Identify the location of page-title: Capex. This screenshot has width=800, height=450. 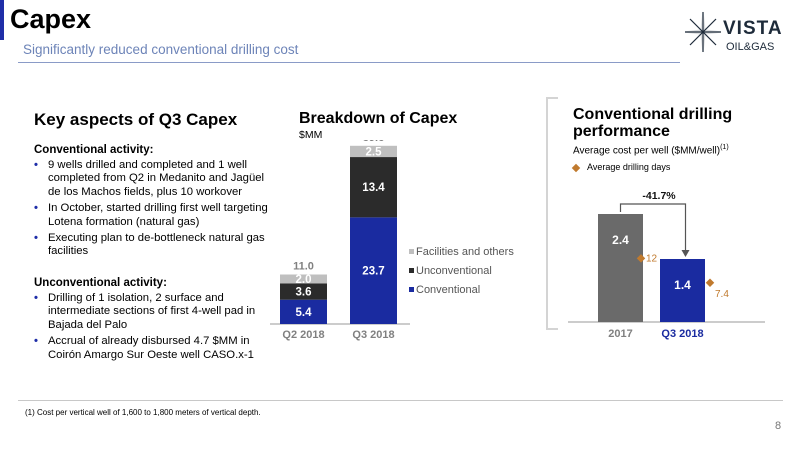
(51, 19).